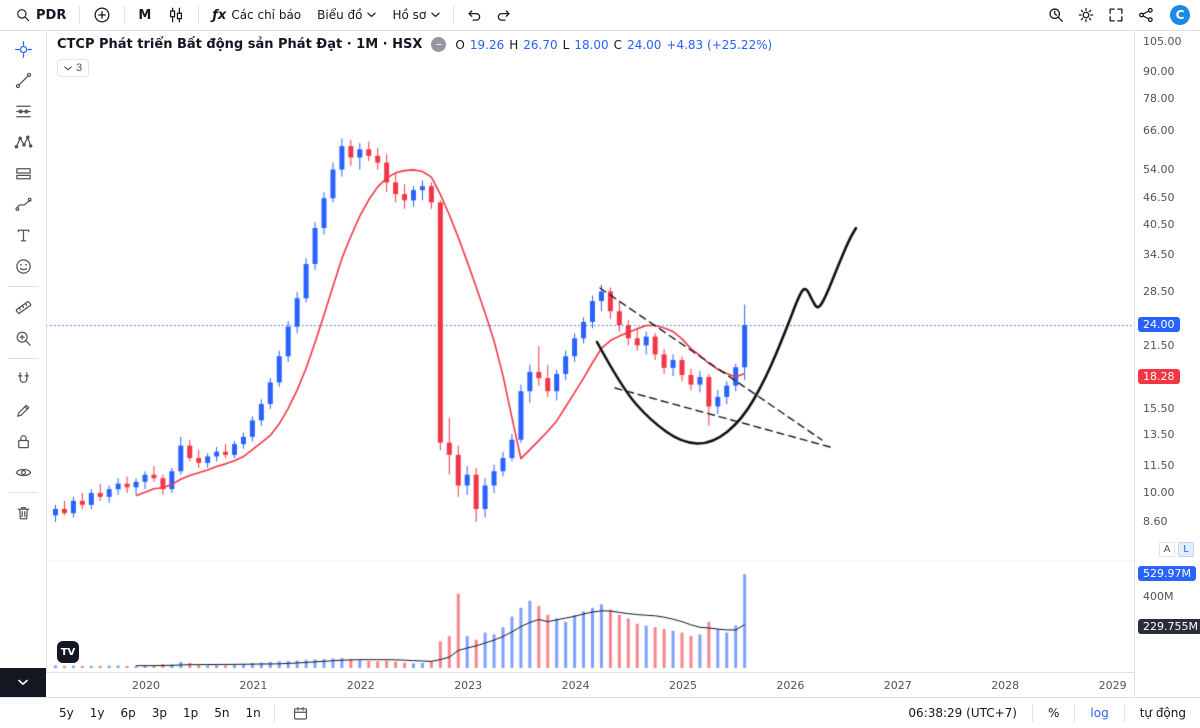  Describe the element at coordinates (23, 142) in the screenshot. I see `tool-xabcd-pattern-button` at that location.